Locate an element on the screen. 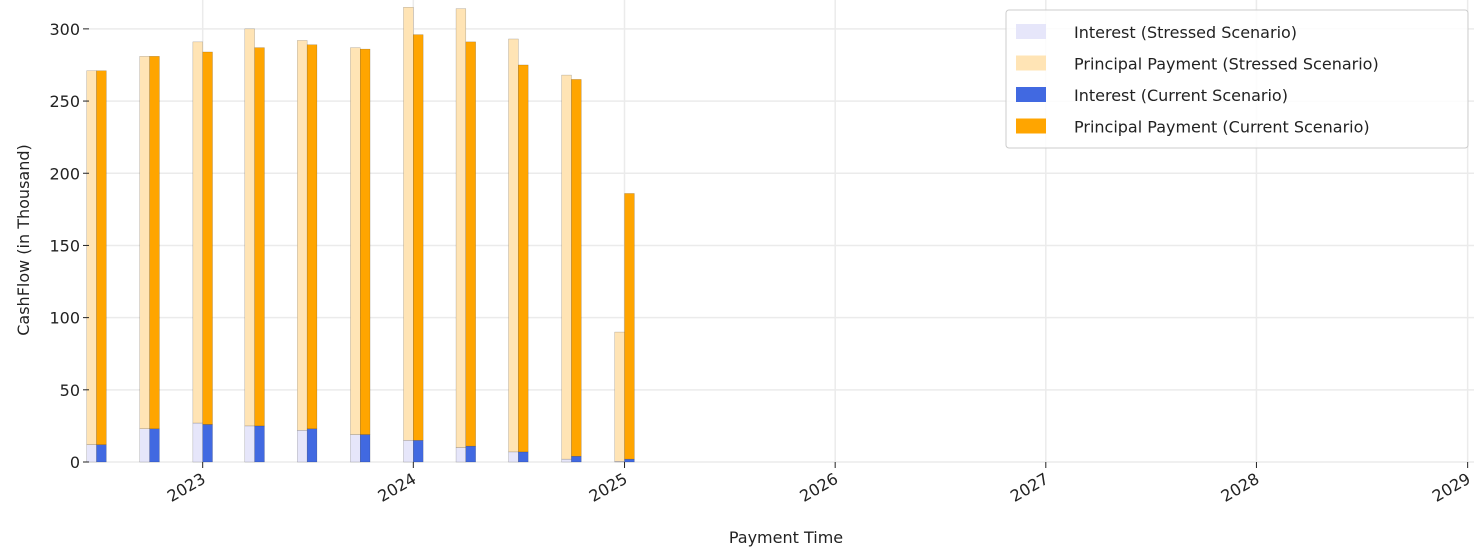 The height and width of the screenshot is (550, 1478). y-tick-label: 250 is located at coordinates (64, 101).